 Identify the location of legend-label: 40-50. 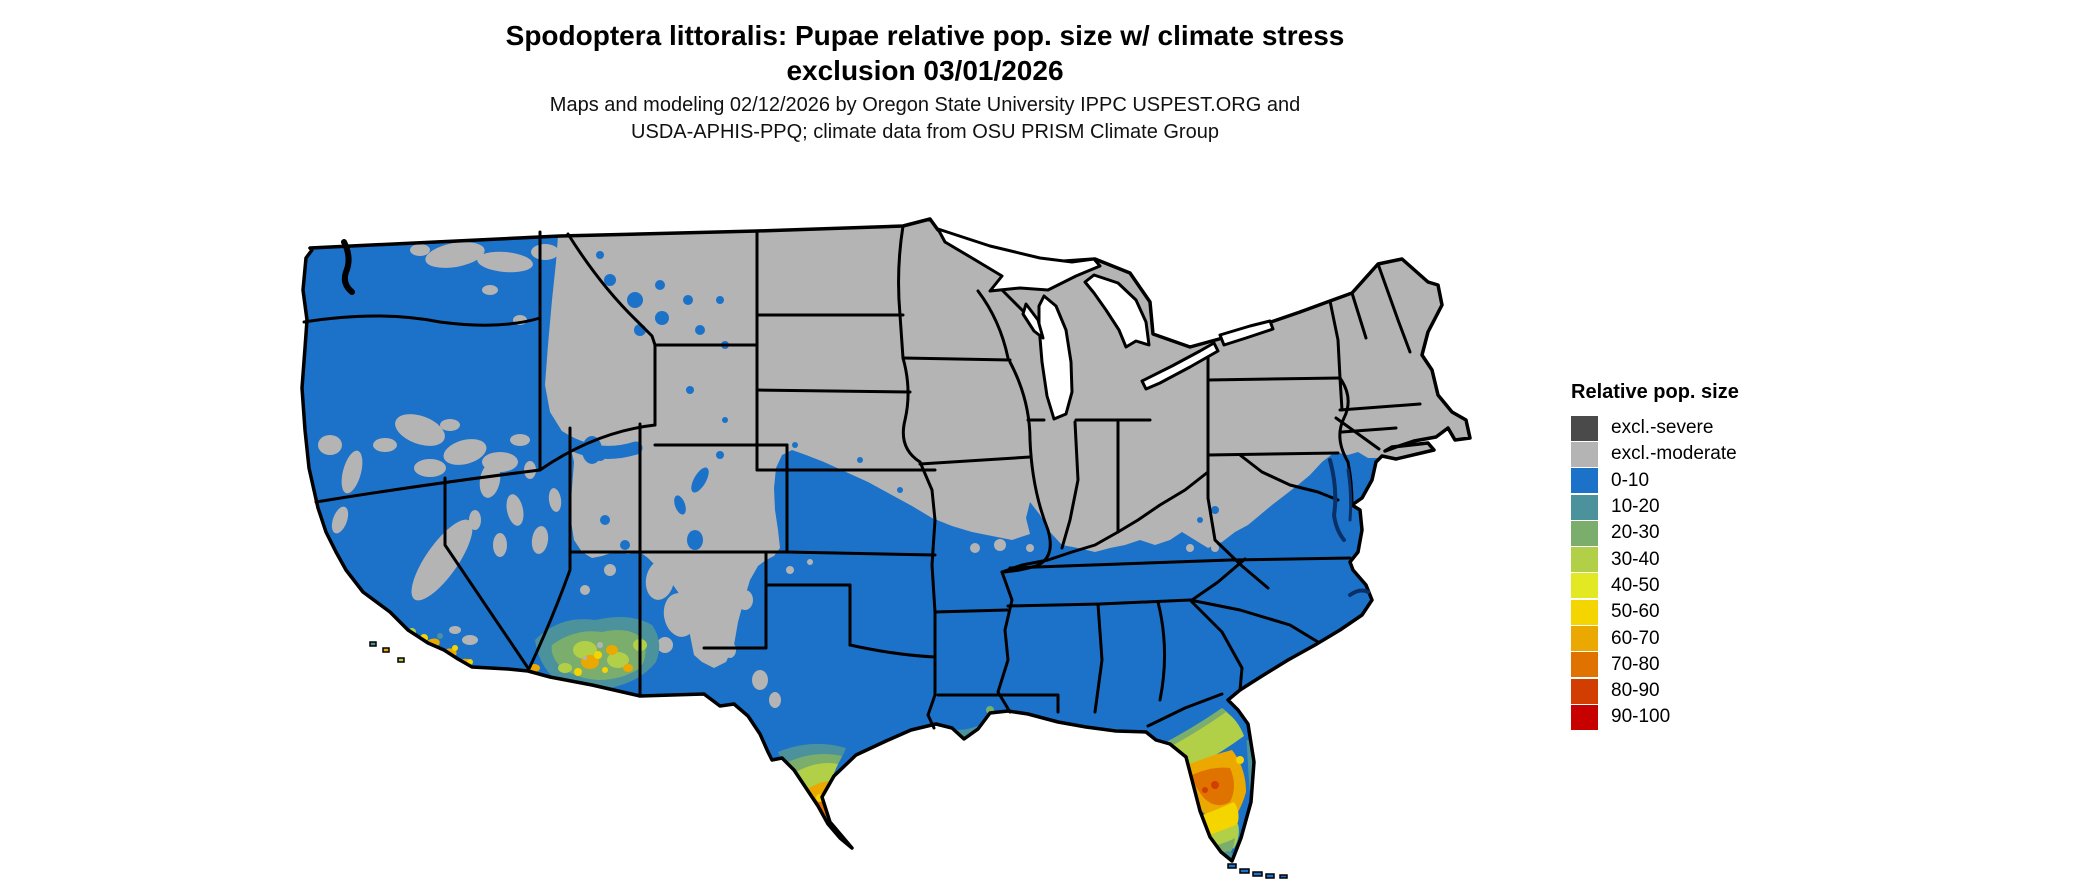
(1635, 585).